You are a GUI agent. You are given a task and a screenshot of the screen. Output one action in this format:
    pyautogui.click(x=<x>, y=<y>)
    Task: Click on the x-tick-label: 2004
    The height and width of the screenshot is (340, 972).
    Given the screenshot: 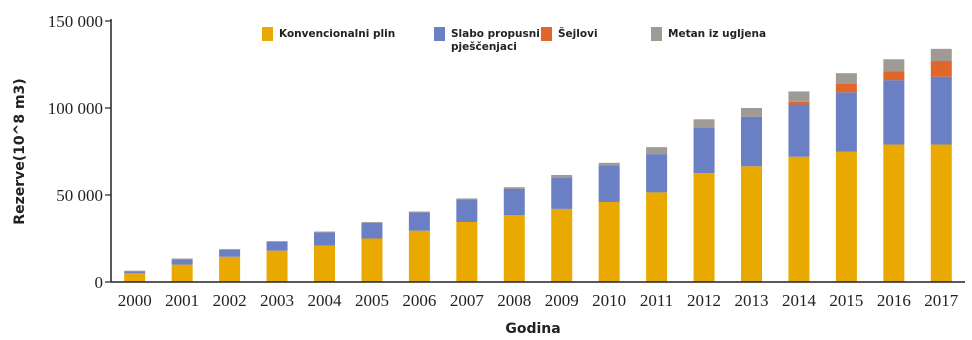 What is the action you would take?
    pyautogui.click(x=325, y=300)
    